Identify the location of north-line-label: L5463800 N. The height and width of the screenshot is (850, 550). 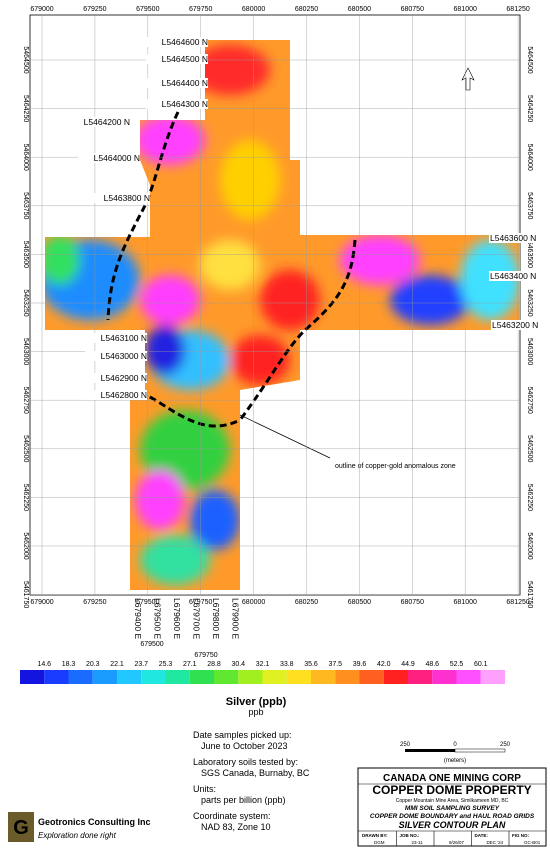
(127, 198).